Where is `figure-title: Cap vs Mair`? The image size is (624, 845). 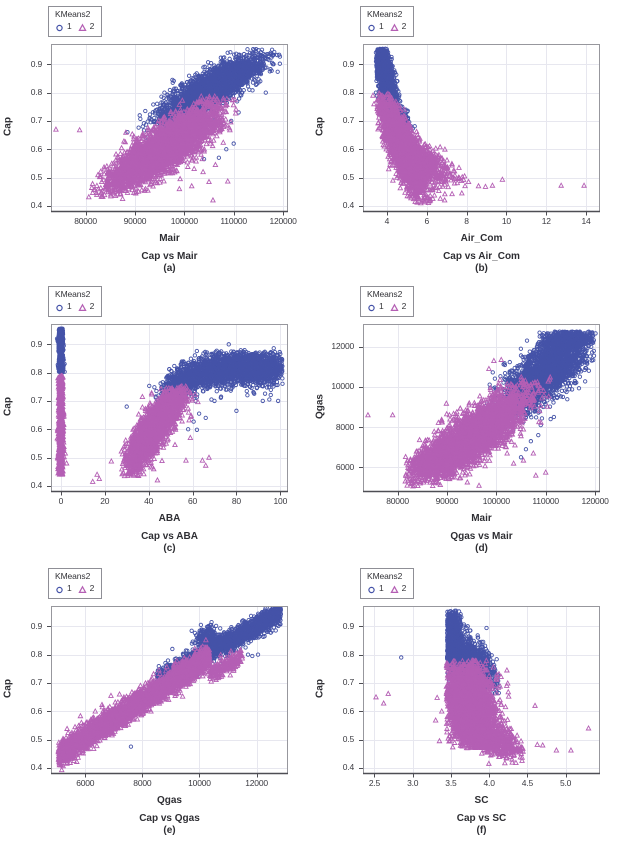
figure-title: Cap vs Mair is located at coordinates (169, 256).